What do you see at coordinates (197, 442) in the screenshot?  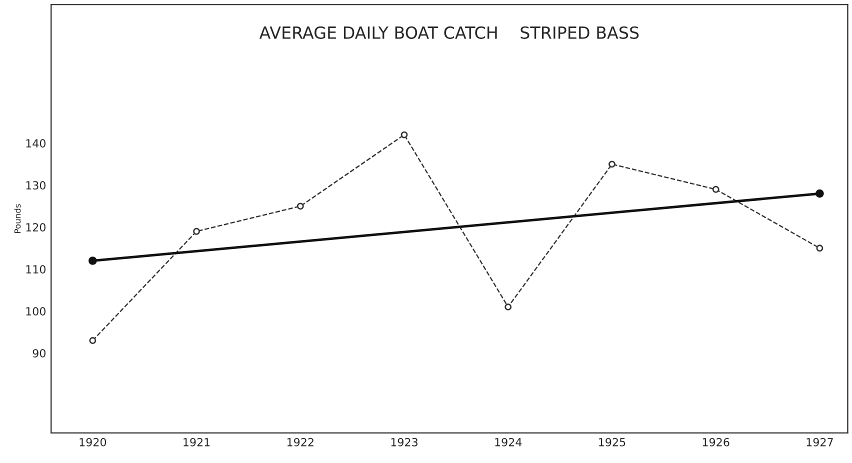 I see `x-tick-label: 1921` at bounding box center [197, 442].